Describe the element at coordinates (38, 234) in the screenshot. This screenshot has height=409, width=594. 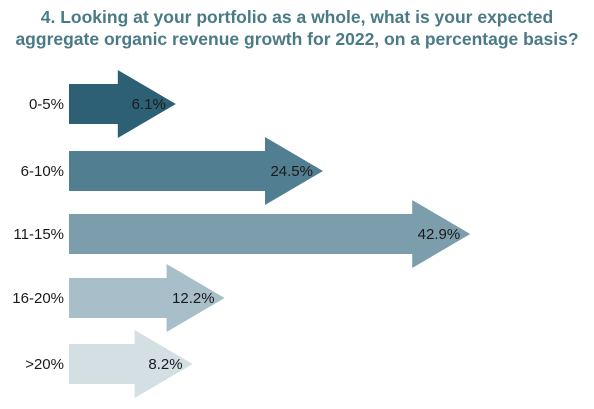
I see `category-label-2: 11-15%` at that location.